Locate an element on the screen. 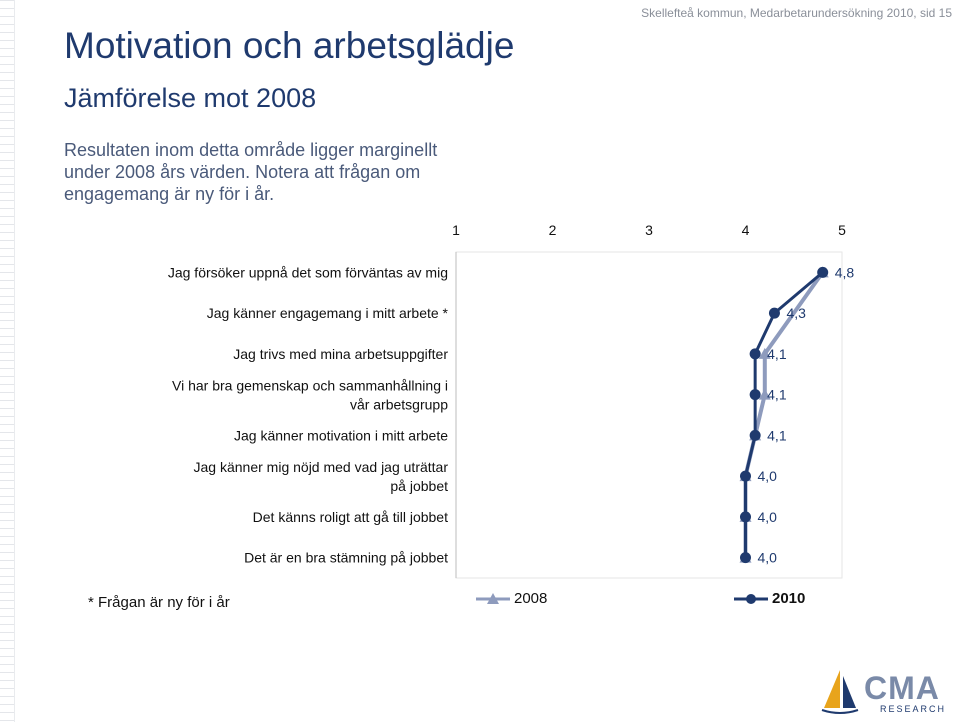 This screenshot has width=960, height=722. legend-item-2010: 2010 is located at coordinates (769, 598).